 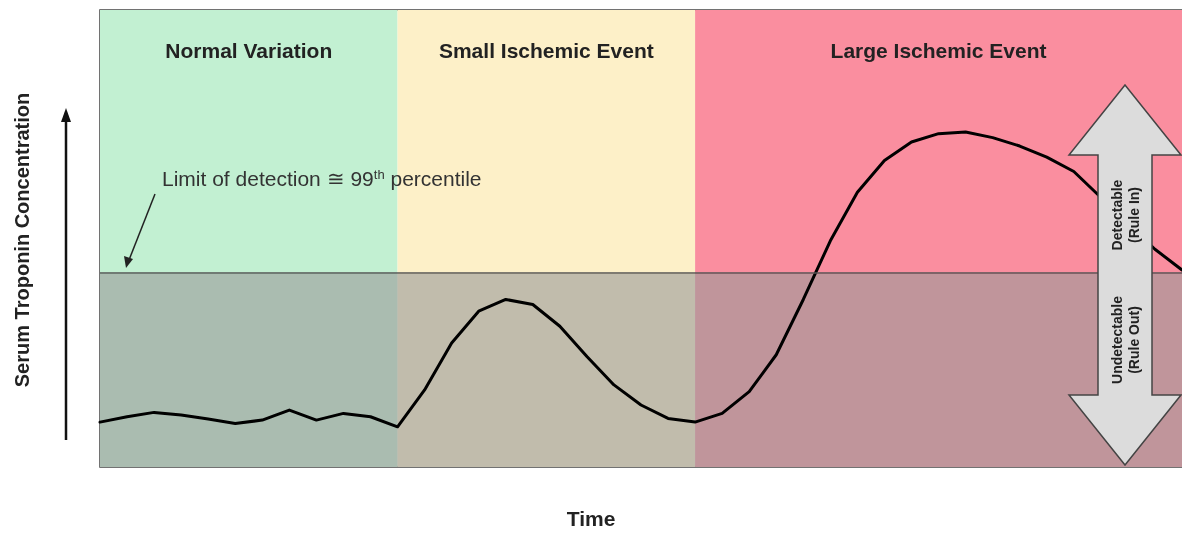 What do you see at coordinates (322, 178) in the screenshot?
I see `ref-line-label: Limit of detection ≅ 99$^{th}$ percentile` at bounding box center [322, 178].